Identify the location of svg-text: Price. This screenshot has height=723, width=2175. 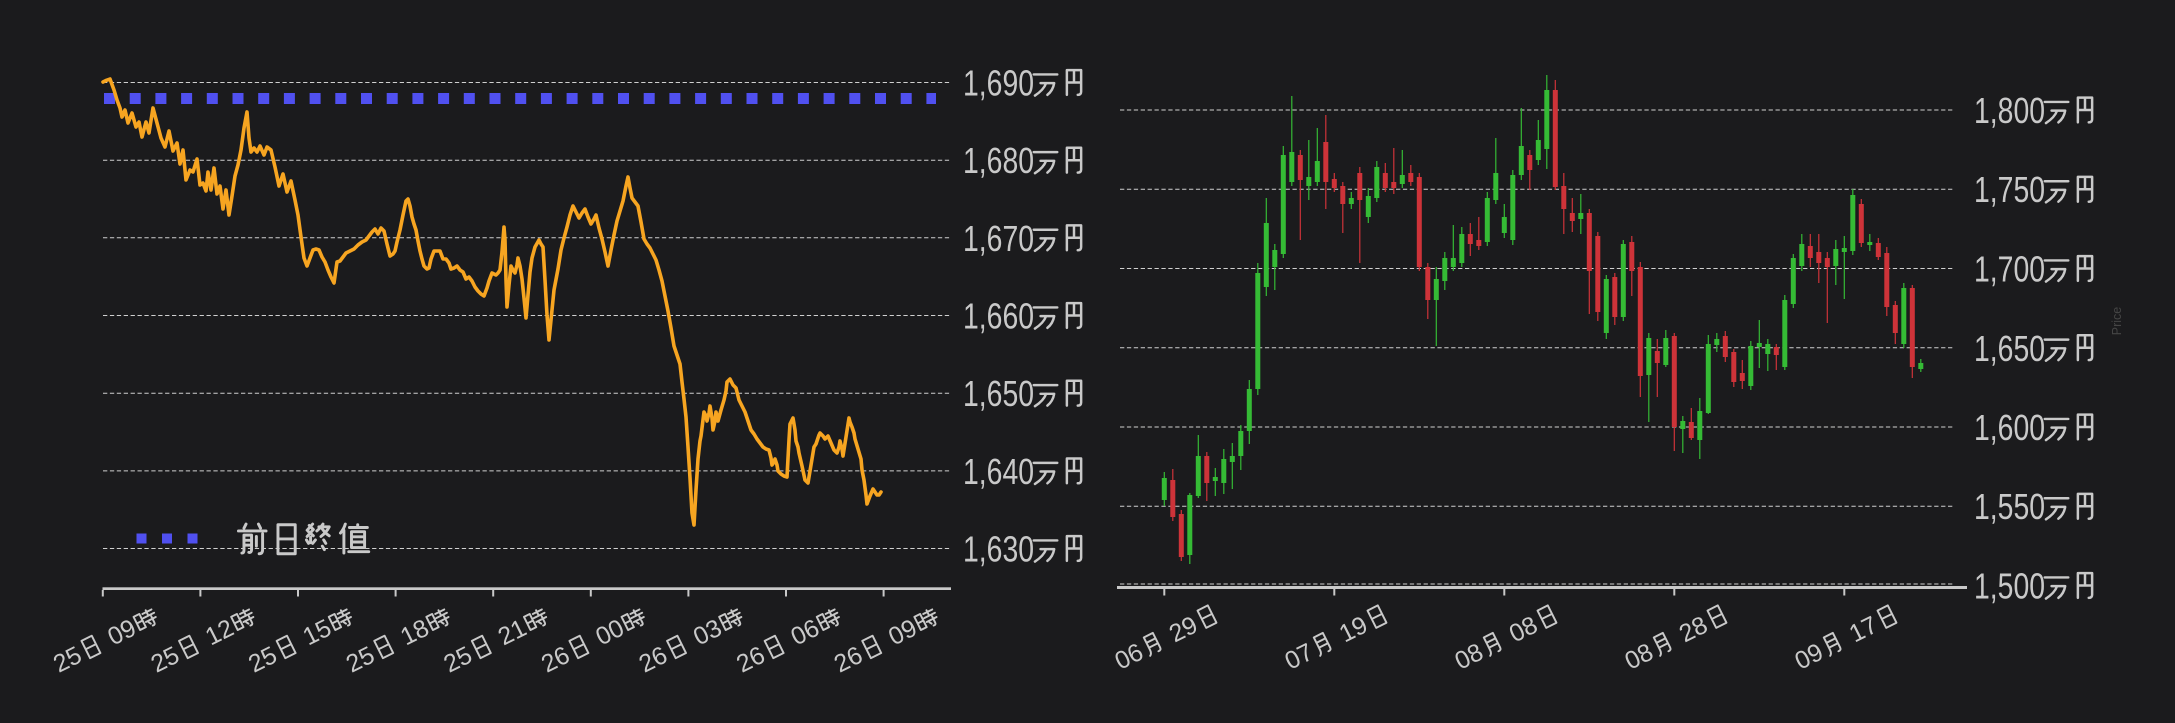
(2117, 321).